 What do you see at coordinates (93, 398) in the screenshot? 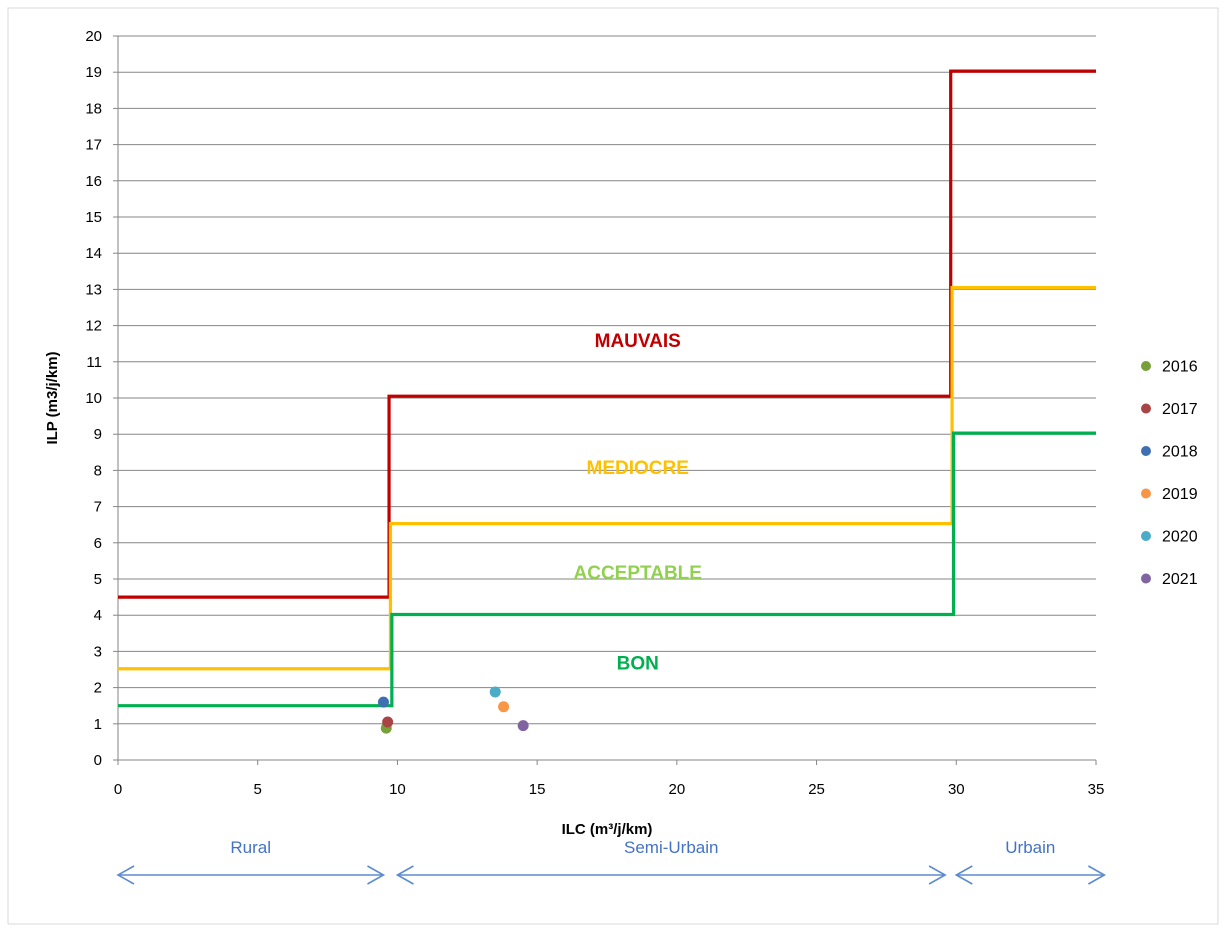
I see `y-tick-label: 10` at bounding box center [93, 398].